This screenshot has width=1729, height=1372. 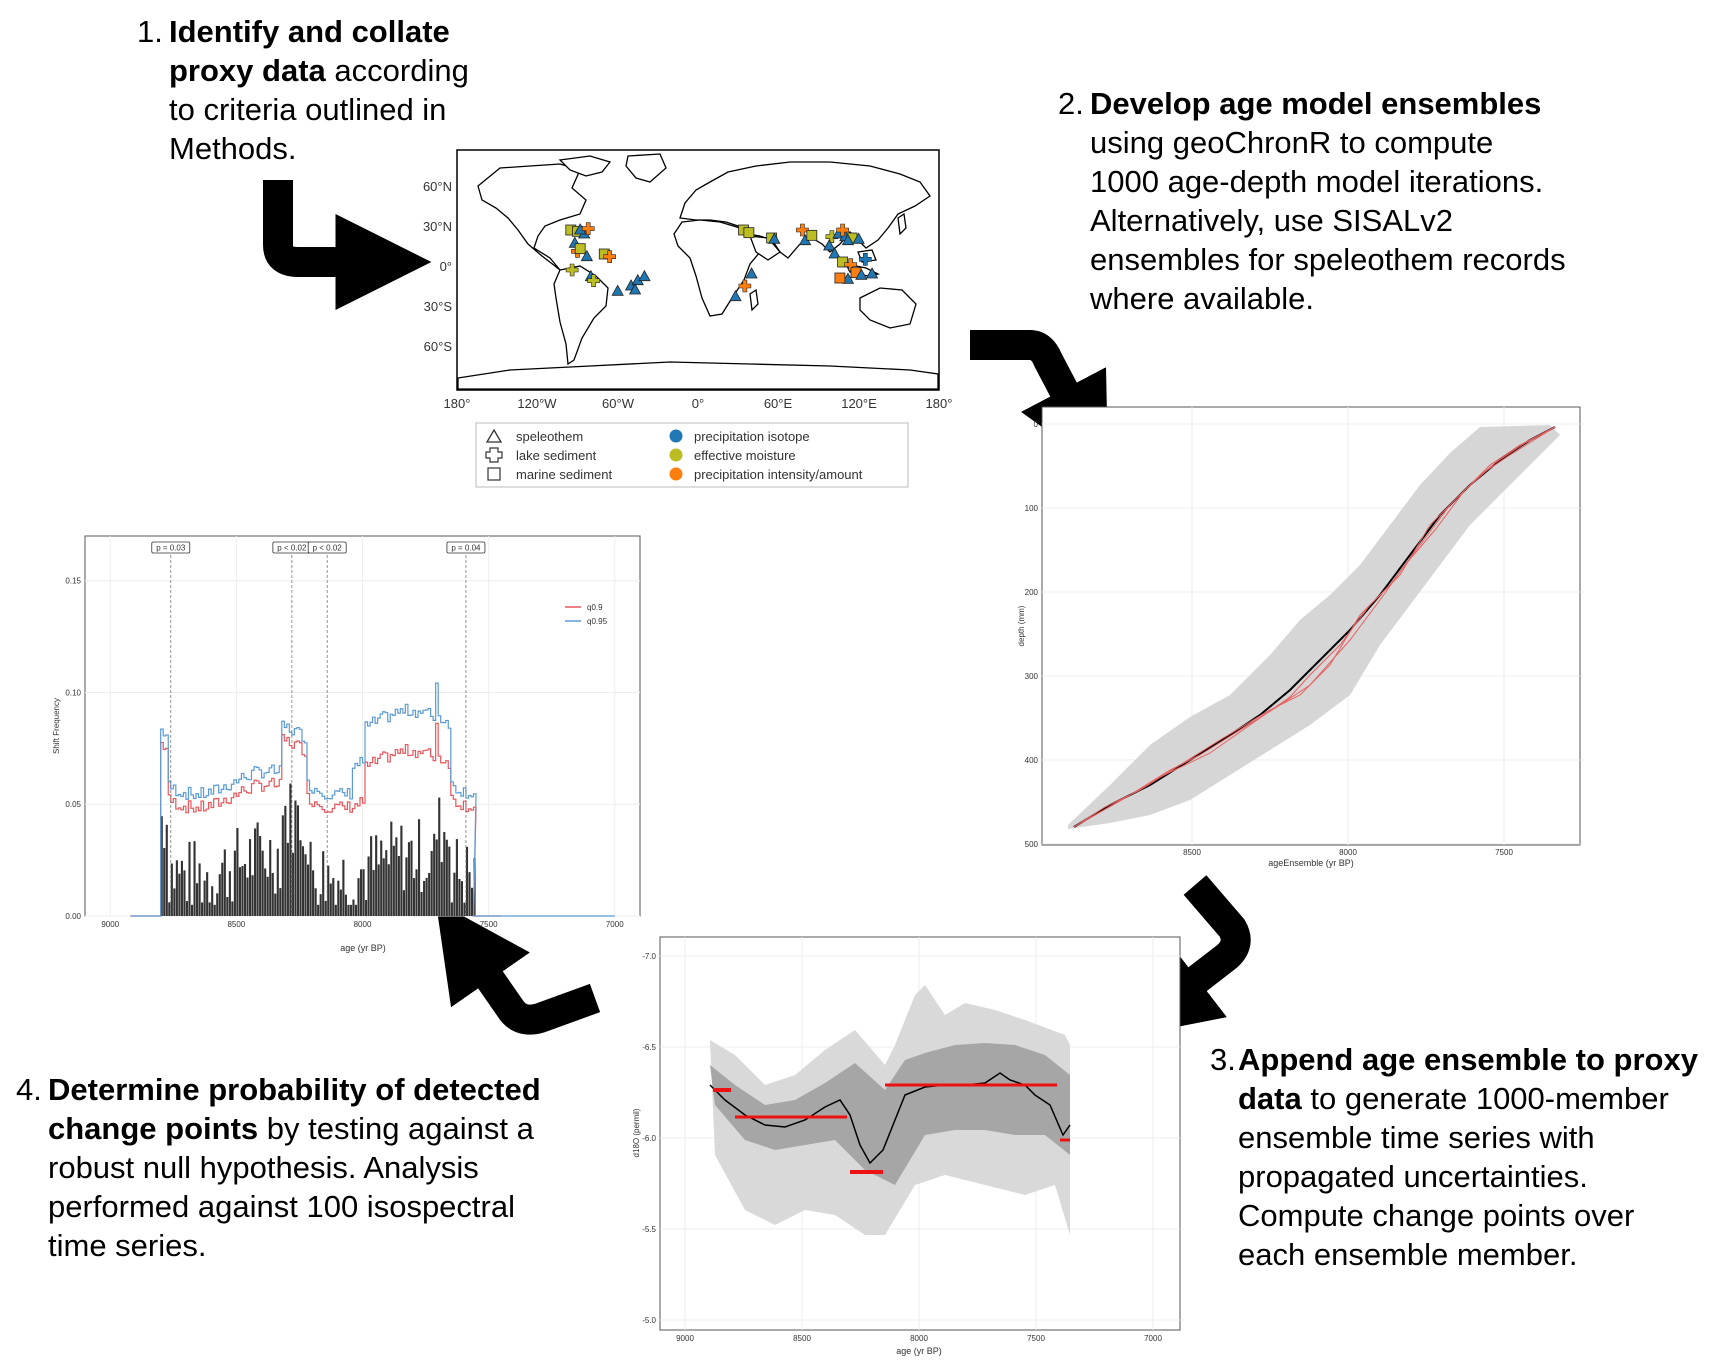 I want to click on timeseries-ytick-55: -5.5, so click(x=649, y=1229).